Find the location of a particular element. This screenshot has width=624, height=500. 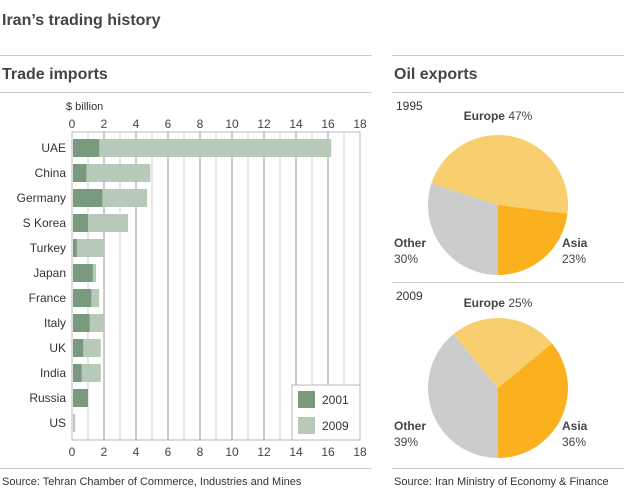

legend-label: 2001 is located at coordinates (335, 400).